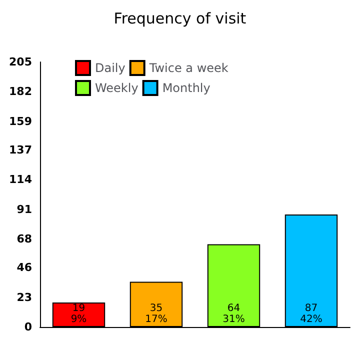  Describe the element at coordinates (20, 179) in the screenshot. I see `y-tick-label: 114` at that location.